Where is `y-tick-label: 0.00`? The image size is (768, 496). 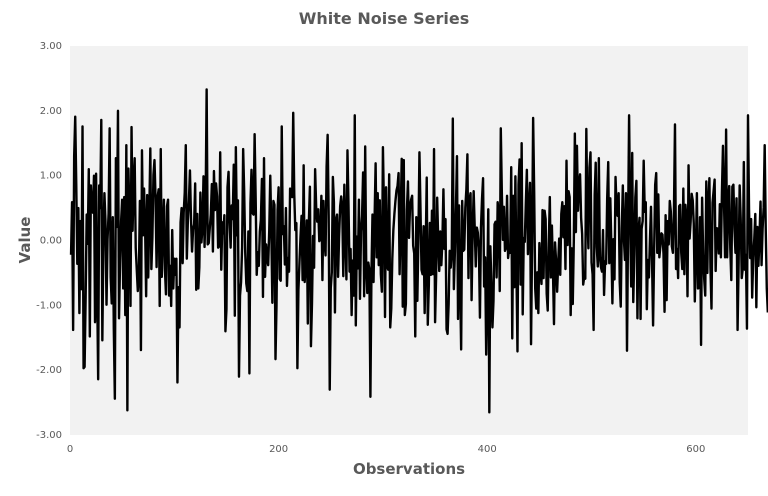
y-tick-label: 0.00 is located at coordinates (51, 241).